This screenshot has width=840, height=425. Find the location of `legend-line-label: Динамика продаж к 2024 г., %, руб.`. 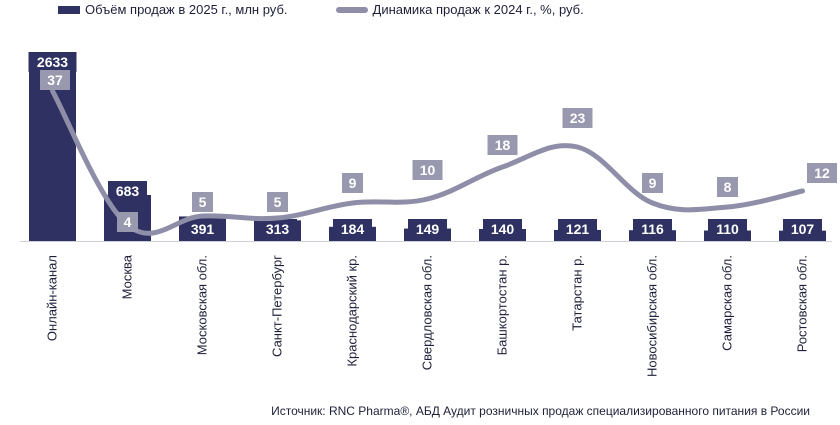

legend-line-label: Динамика продаж к 2024 г., %, руб. is located at coordinates (478, 9).